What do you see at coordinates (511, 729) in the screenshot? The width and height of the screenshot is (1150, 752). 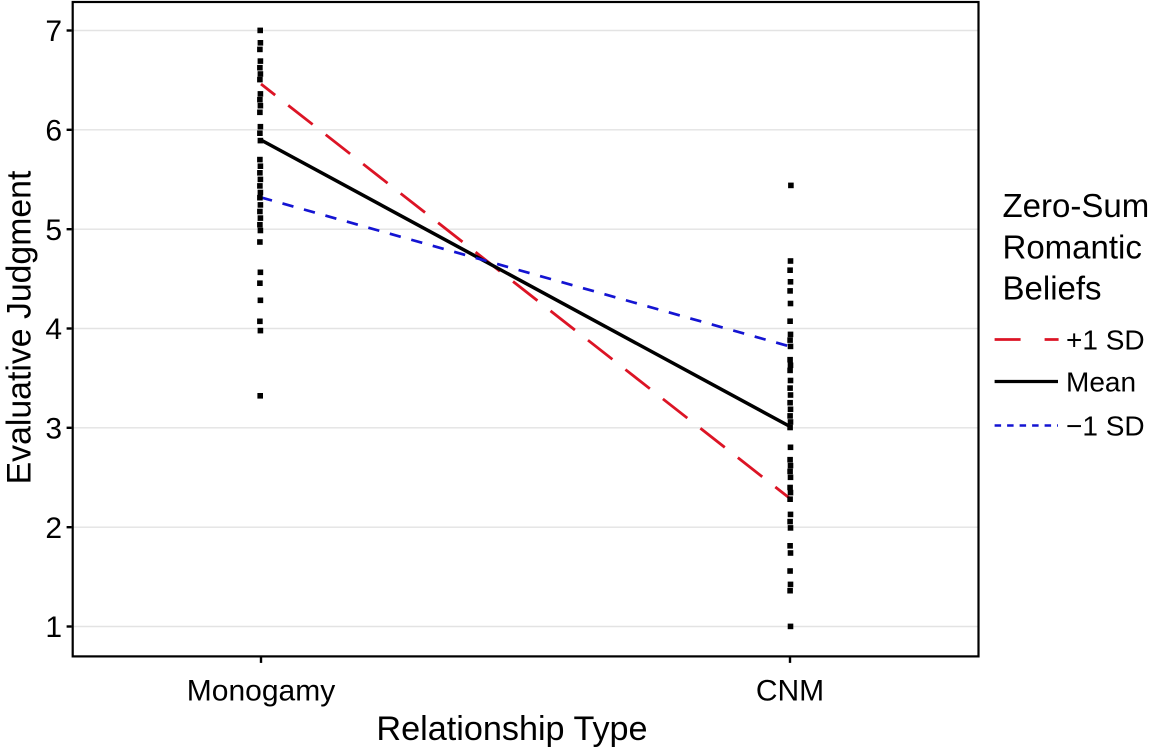 I see `svg-text: Relationship Type` at bounding box center [511, 729].